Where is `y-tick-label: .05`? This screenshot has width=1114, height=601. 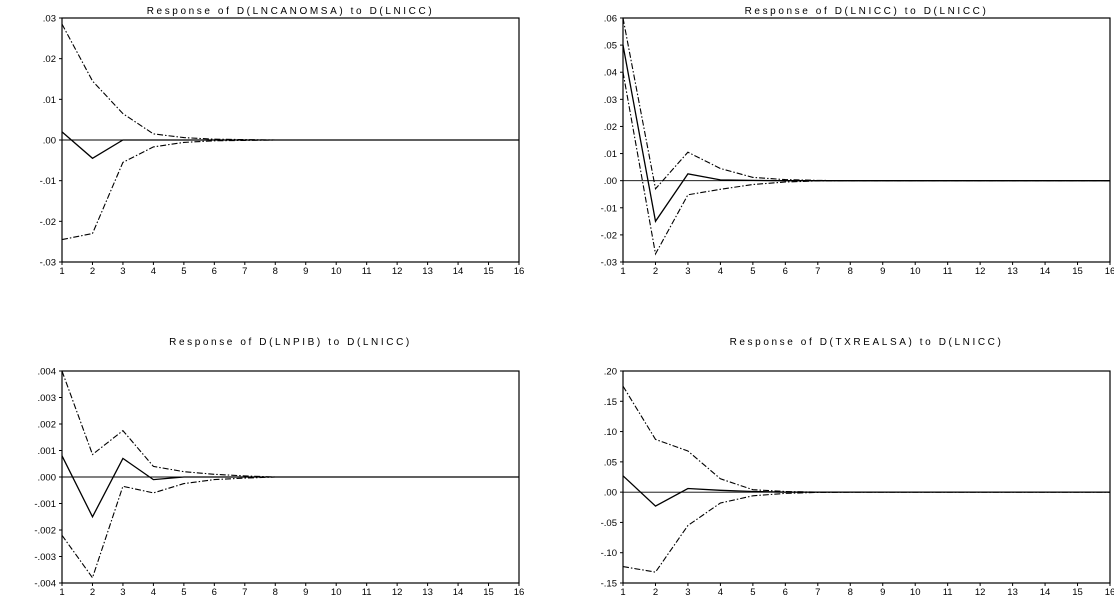 y-tick-label: .05 is located at coordinates (610, 462).